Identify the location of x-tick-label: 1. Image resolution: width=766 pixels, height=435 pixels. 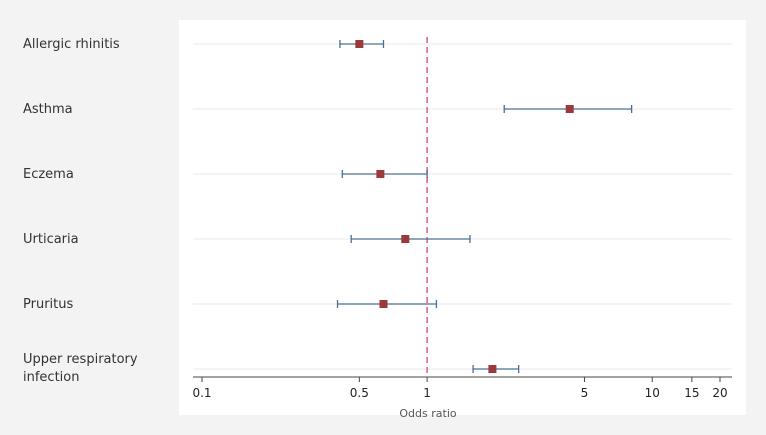
(427, 393).